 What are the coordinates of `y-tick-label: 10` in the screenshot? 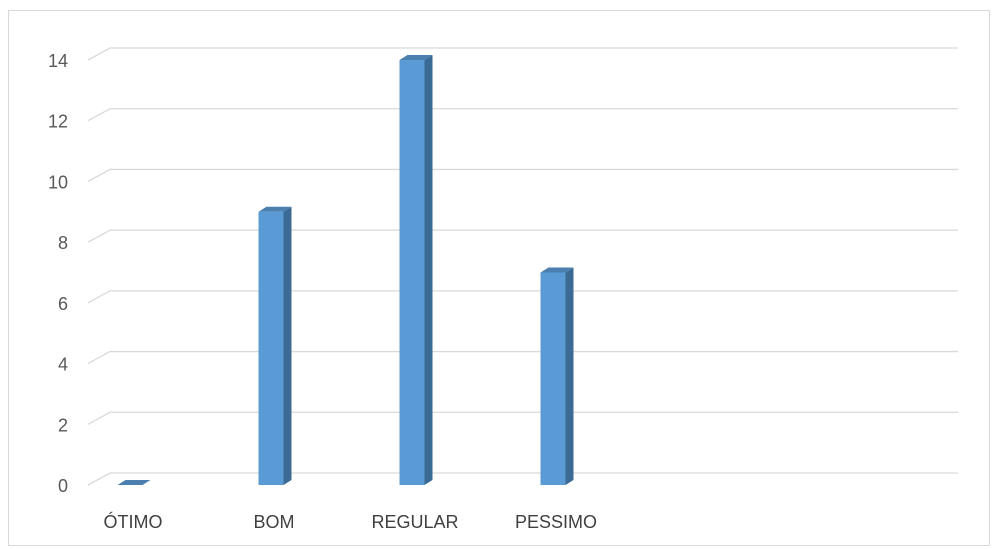 It's located at (58, 182).